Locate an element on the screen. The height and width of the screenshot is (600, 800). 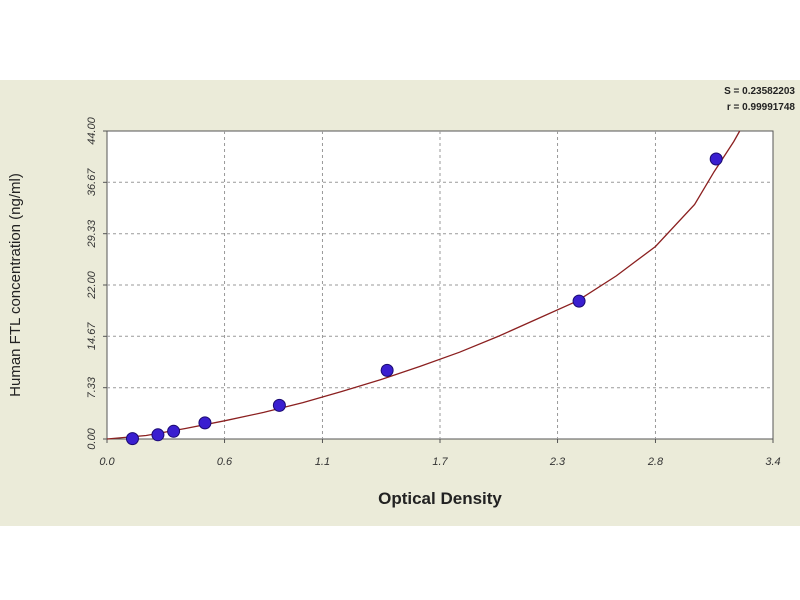
y-axis-title: Human FTL concentration (ng/ml) is located at coordinates (15, 285).